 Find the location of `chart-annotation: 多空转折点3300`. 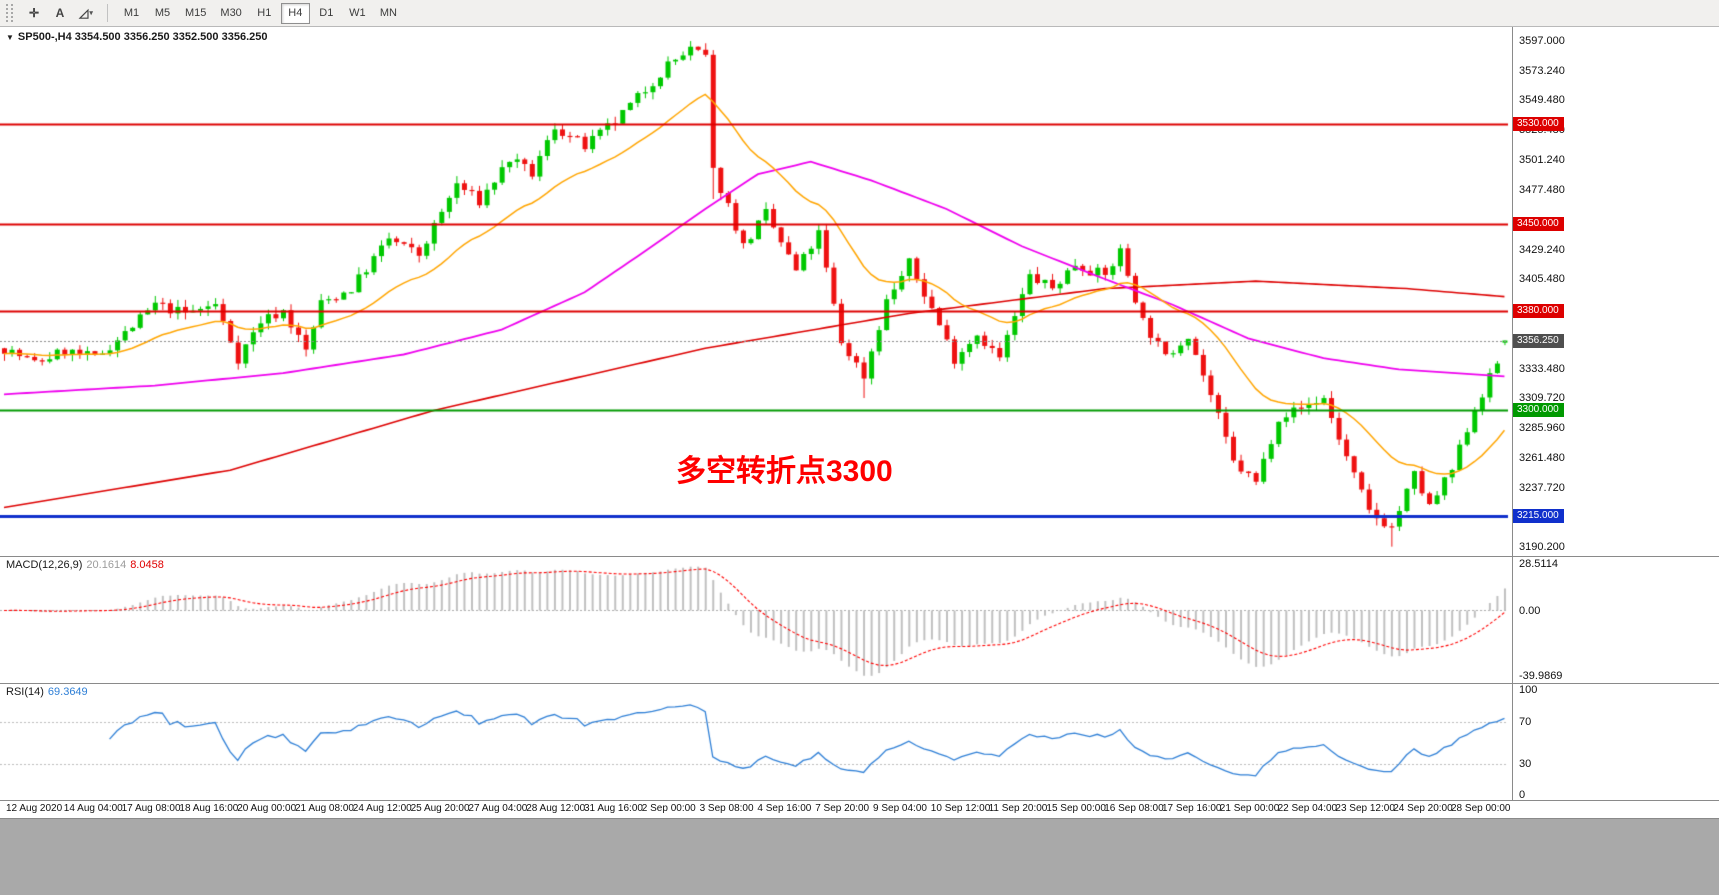

chart-annotation: 多空转折点3300 is located at coordinates (784, 471).